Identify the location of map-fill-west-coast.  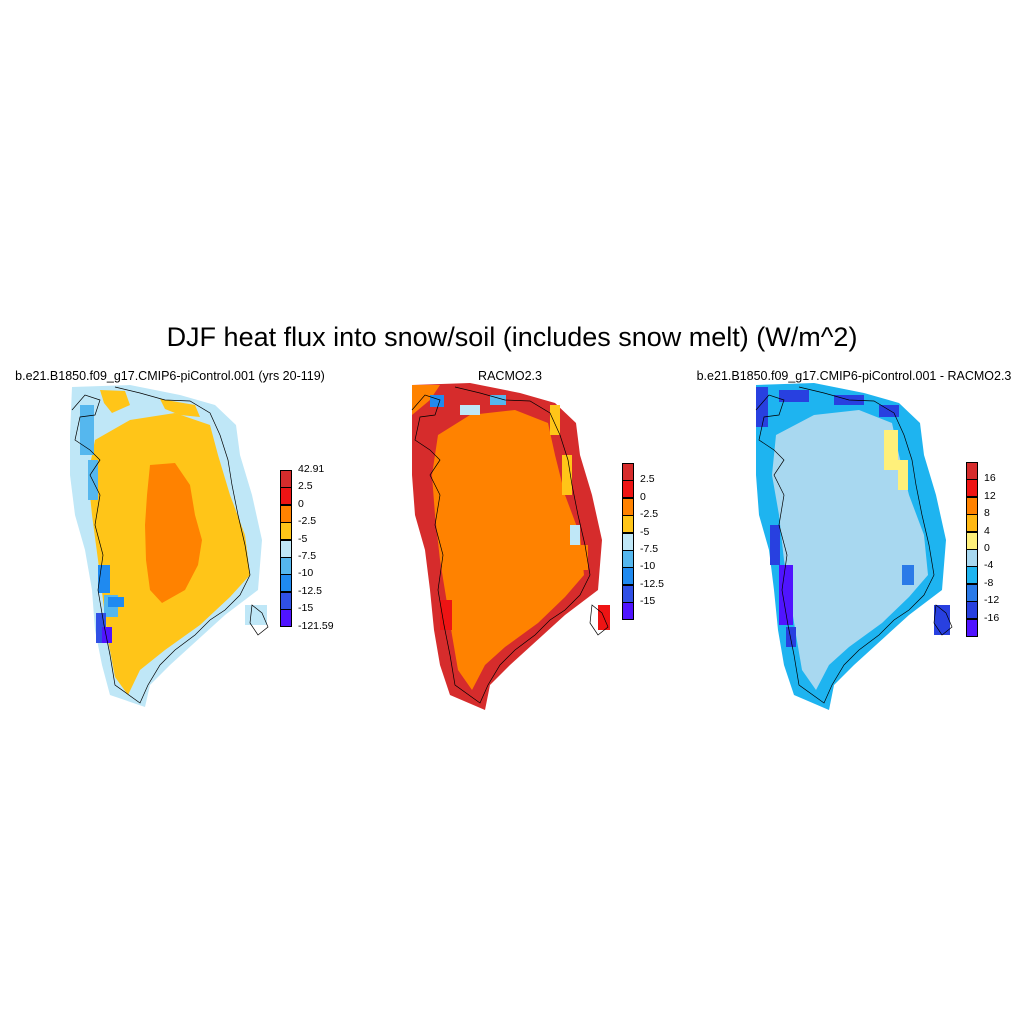
(173, 524).